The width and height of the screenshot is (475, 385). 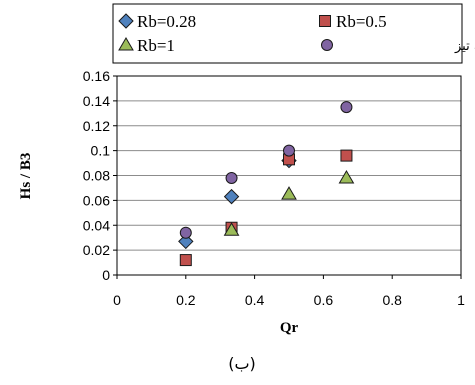 What do you see at coordinates (296, 33) in the screenshot?
I see `legend: Rb=0.28 Rb=0.5 Rb=1 اتصال لبه تیز` at bounding box center [296, 33].